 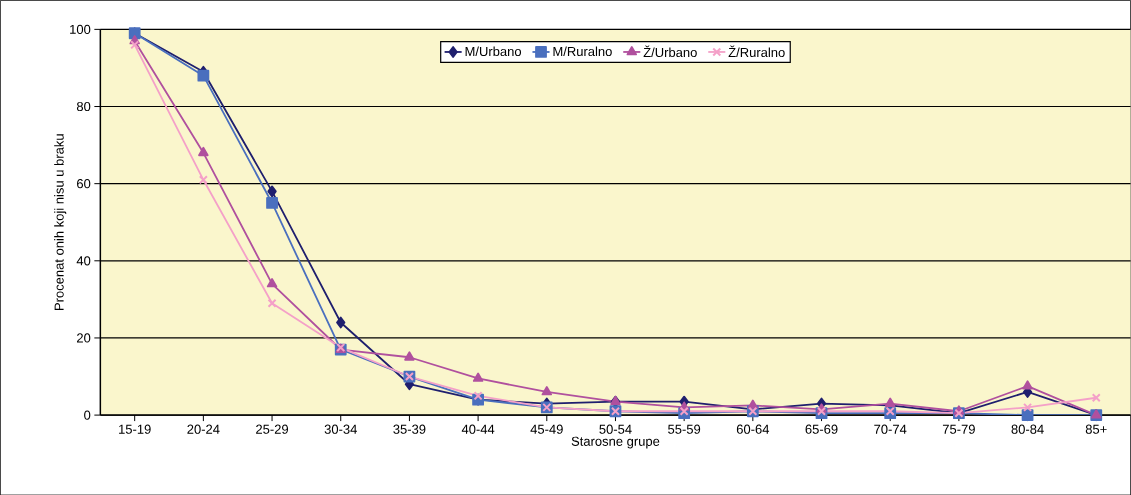 I want to click on x-tick-label: 60-64, so click(x=753, y=429).